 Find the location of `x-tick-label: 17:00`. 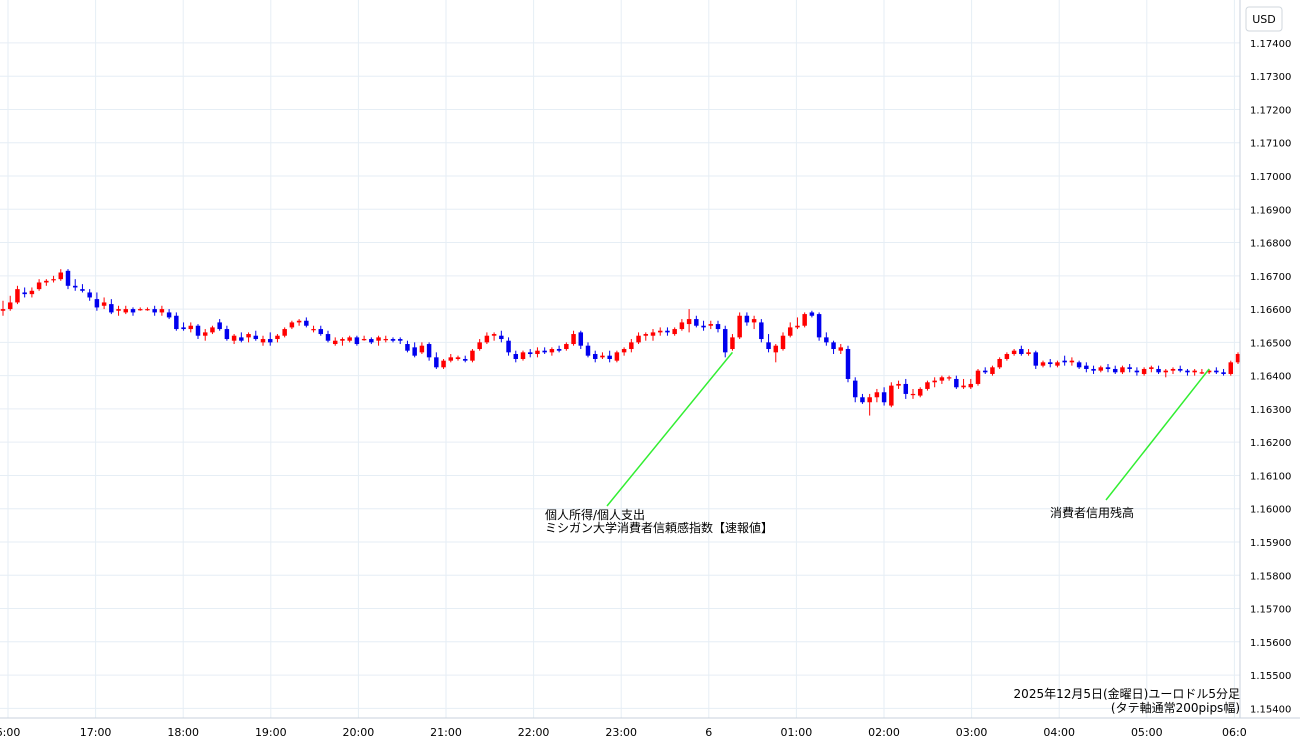

x-tick-label: 17:00 is located at coordinates (96, 732).